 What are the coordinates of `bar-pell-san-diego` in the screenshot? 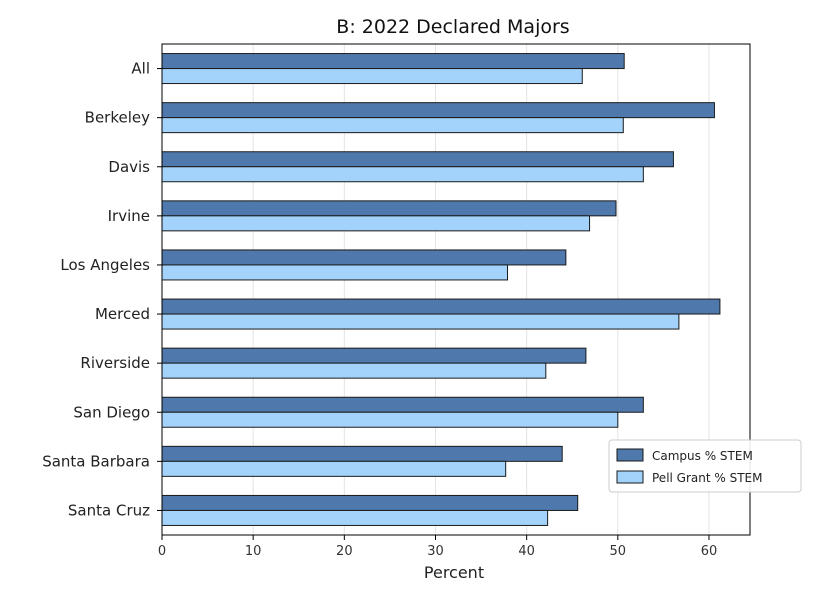 It's located at (390, 419).